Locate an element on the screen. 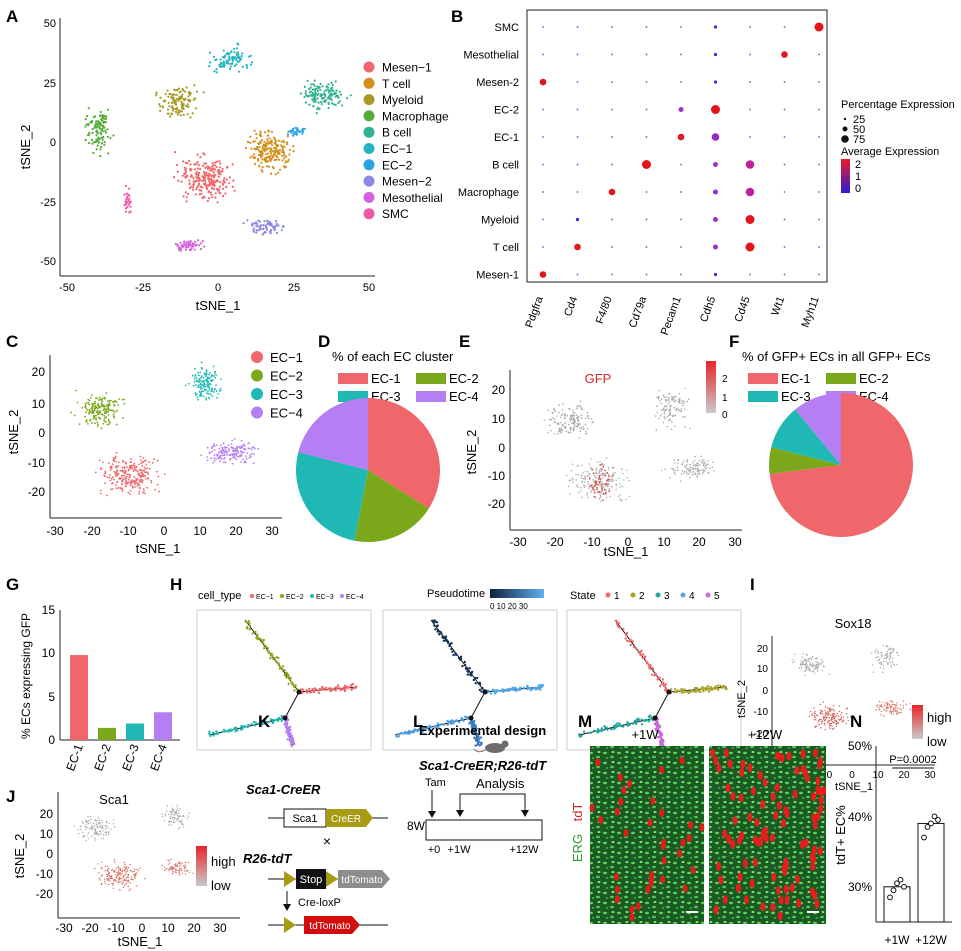  legend-label: Myeloid is located at coordinates (402, 100).